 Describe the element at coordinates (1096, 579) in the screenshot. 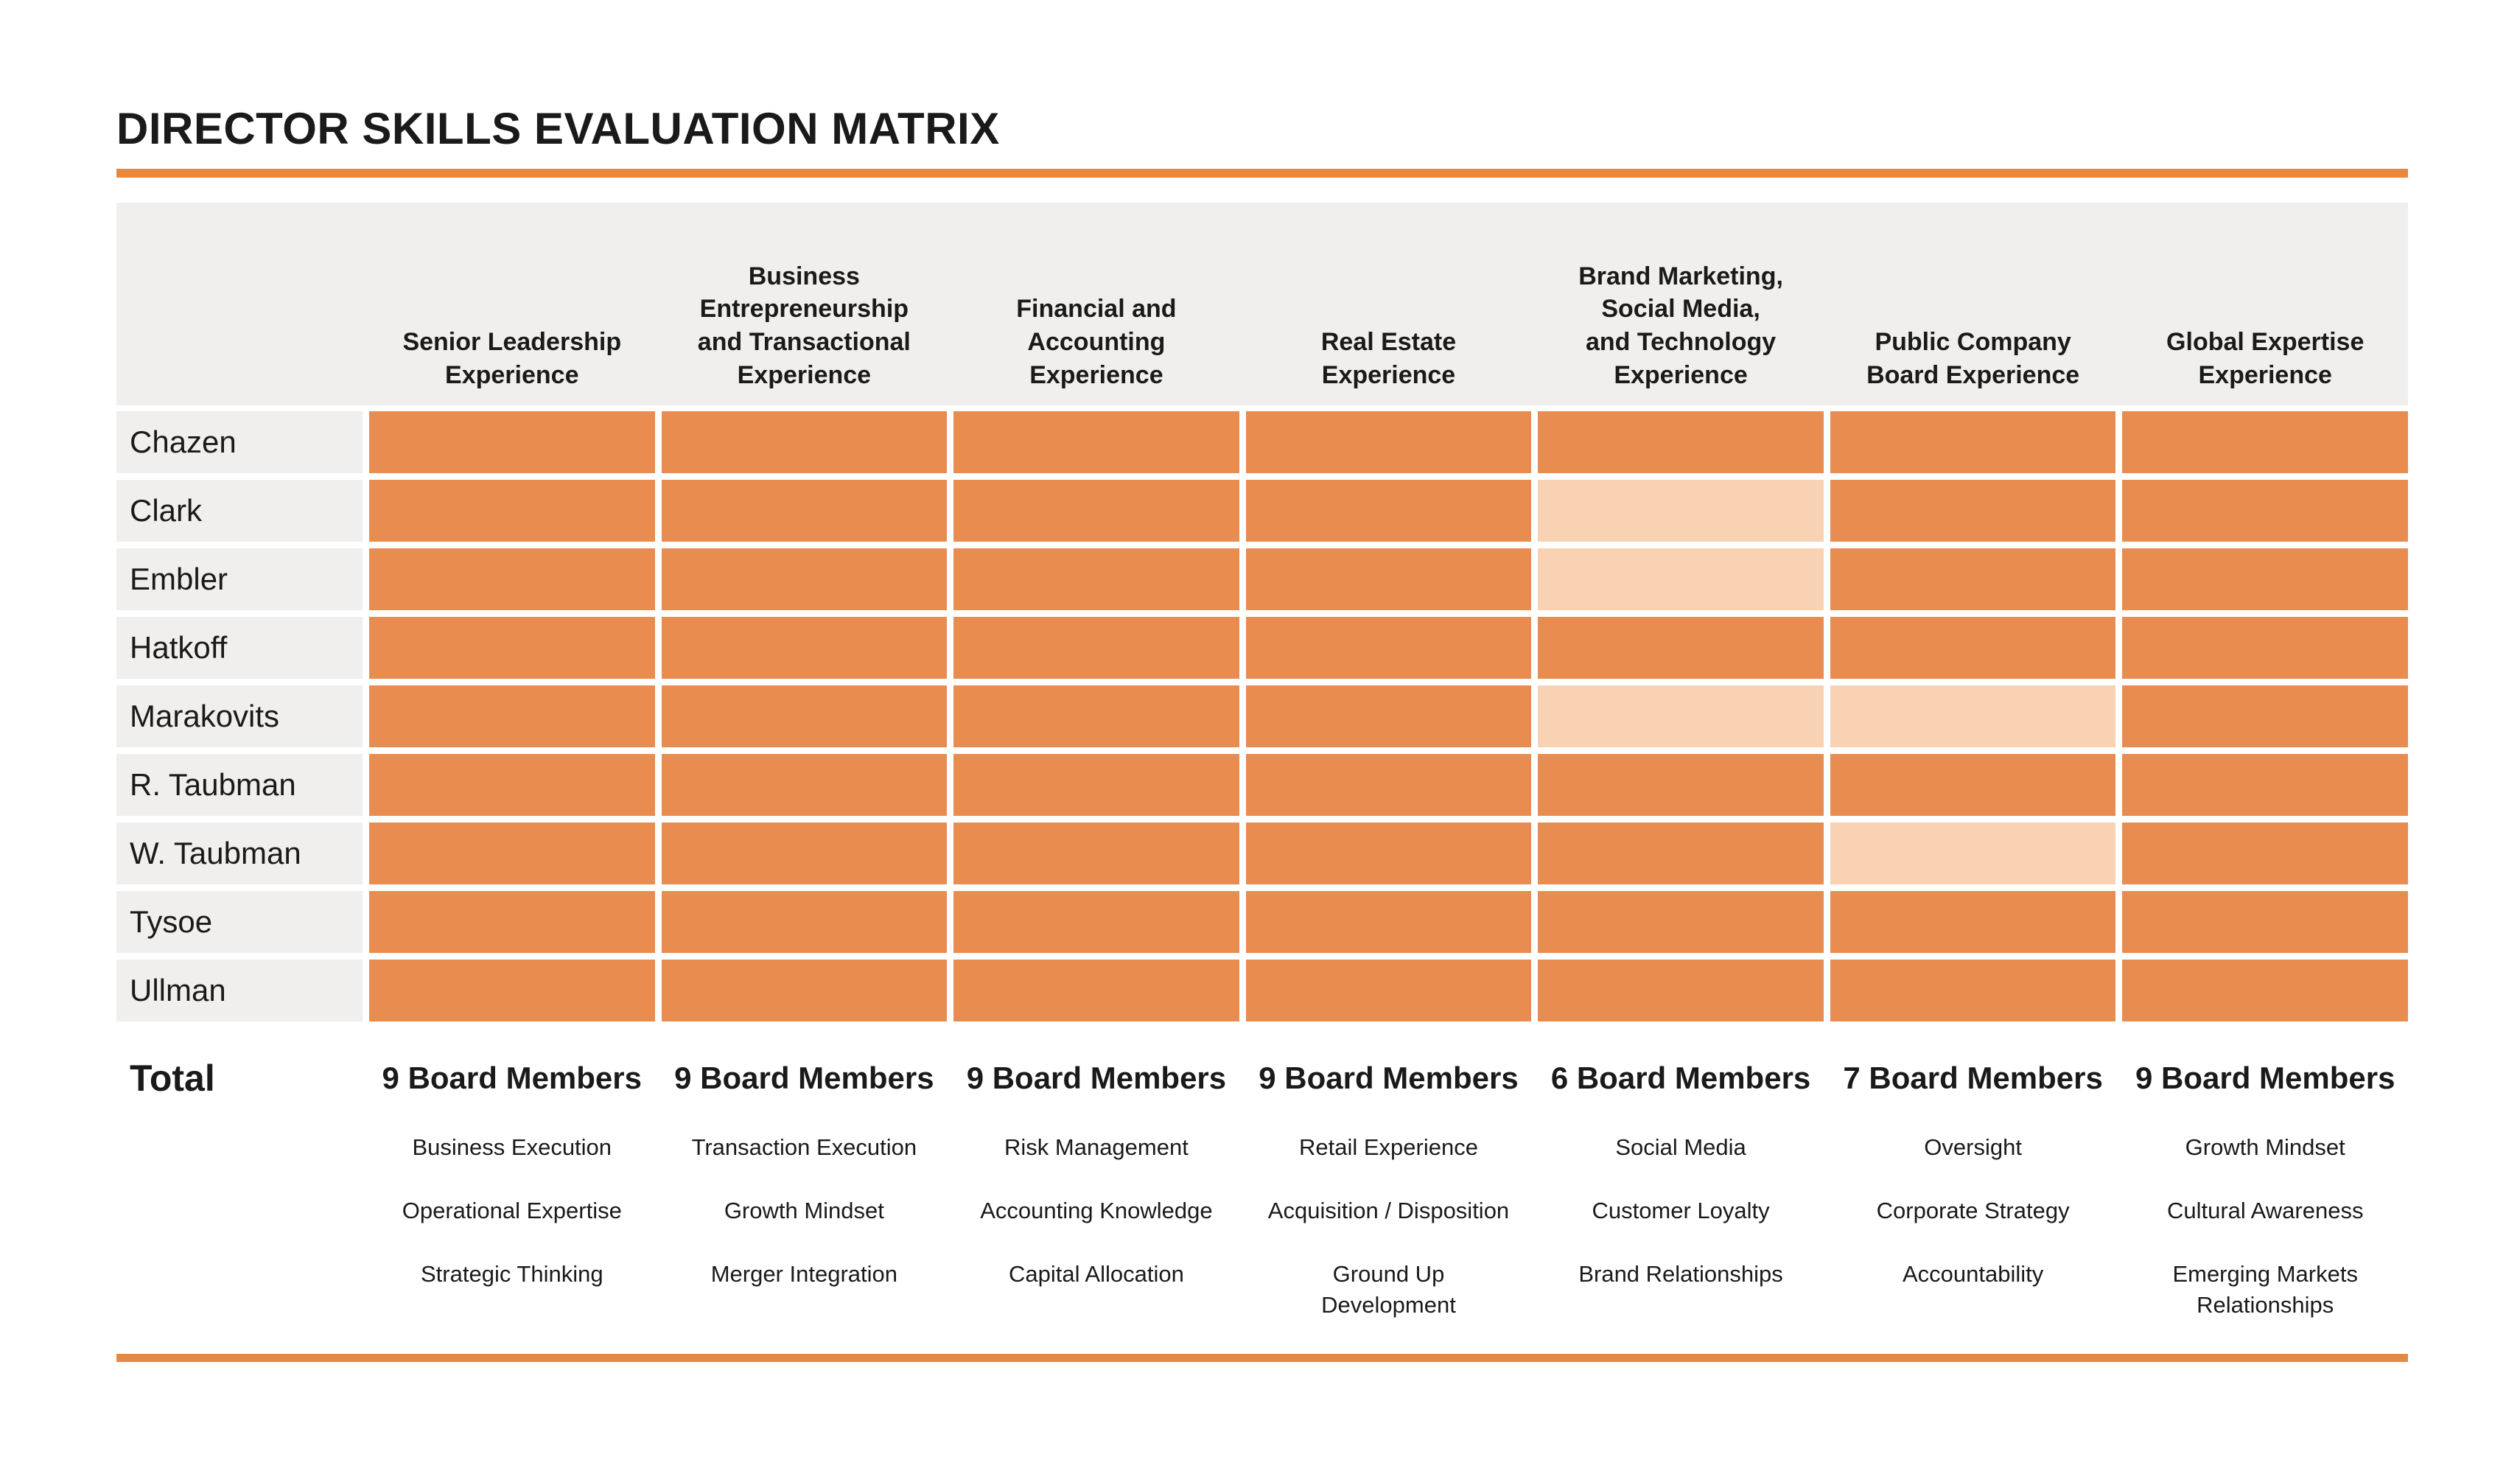

I see `cell-embler-financial-accounting` at that location.